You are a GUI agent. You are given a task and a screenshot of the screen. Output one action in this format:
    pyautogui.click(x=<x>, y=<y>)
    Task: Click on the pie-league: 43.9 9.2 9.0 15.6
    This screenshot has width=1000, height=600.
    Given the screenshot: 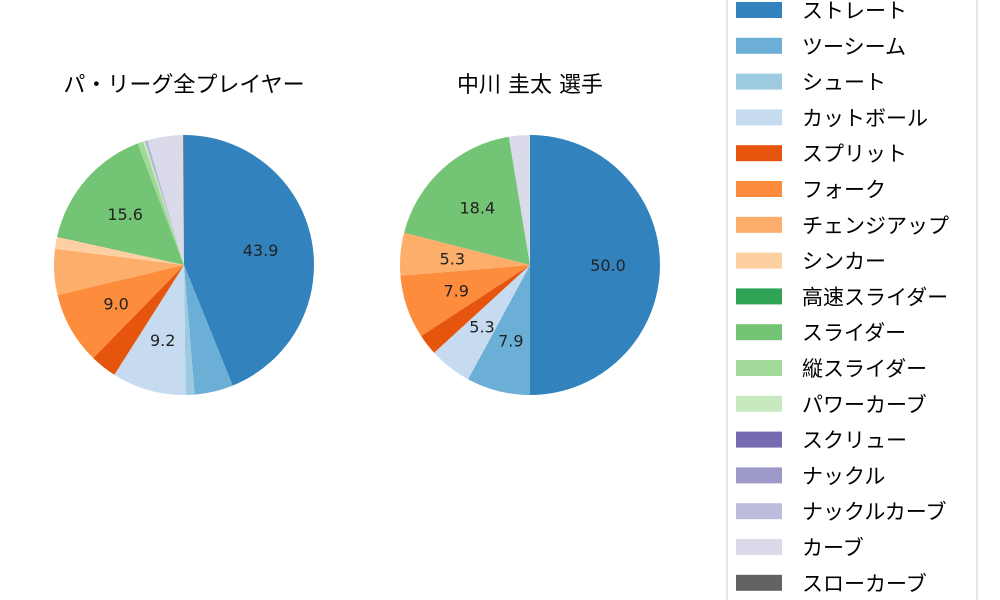 What is the action you would take?
    pyautogui.click(x=183, y=265)
    